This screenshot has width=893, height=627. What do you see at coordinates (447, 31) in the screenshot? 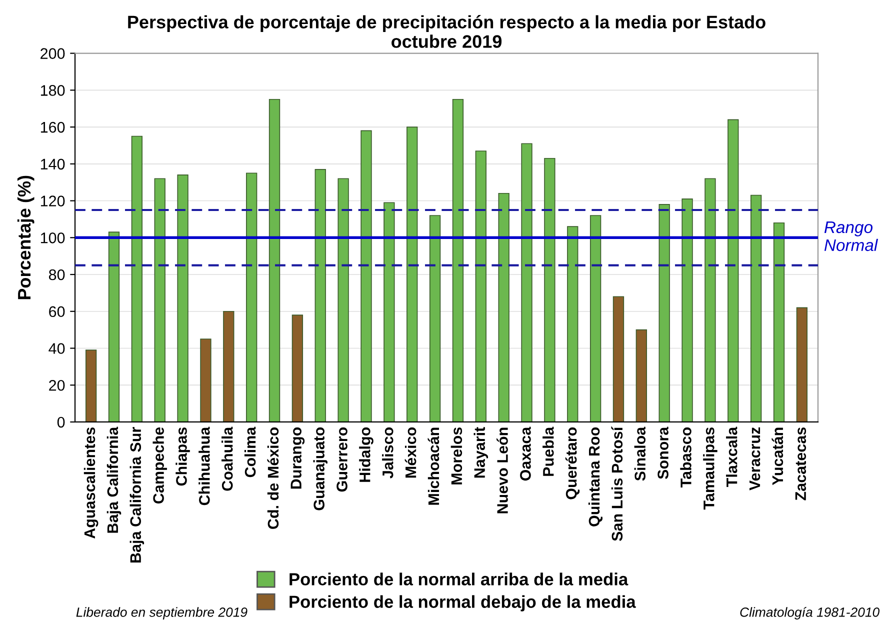
I see `chart-title: Perspectiva de porcentaje de precipitación respecto a la media por Estado octubre 2019` at bounding box center [447, 31].